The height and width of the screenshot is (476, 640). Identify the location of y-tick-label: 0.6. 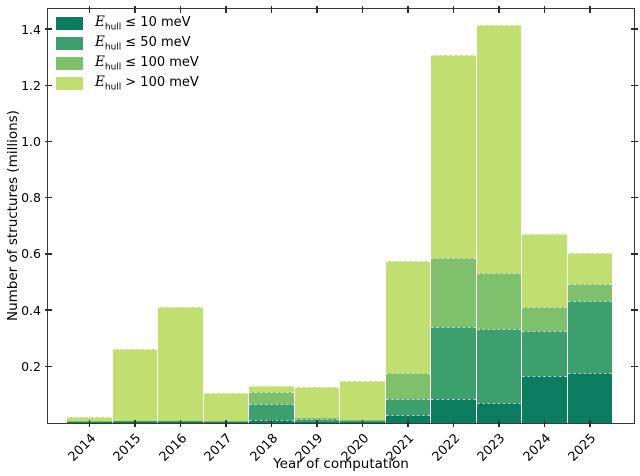
(31, 254).